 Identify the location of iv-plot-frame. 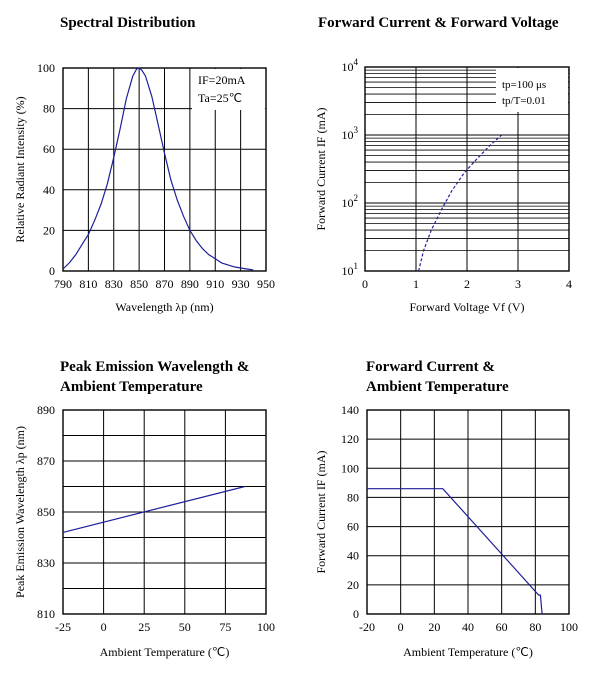
(467, 169).